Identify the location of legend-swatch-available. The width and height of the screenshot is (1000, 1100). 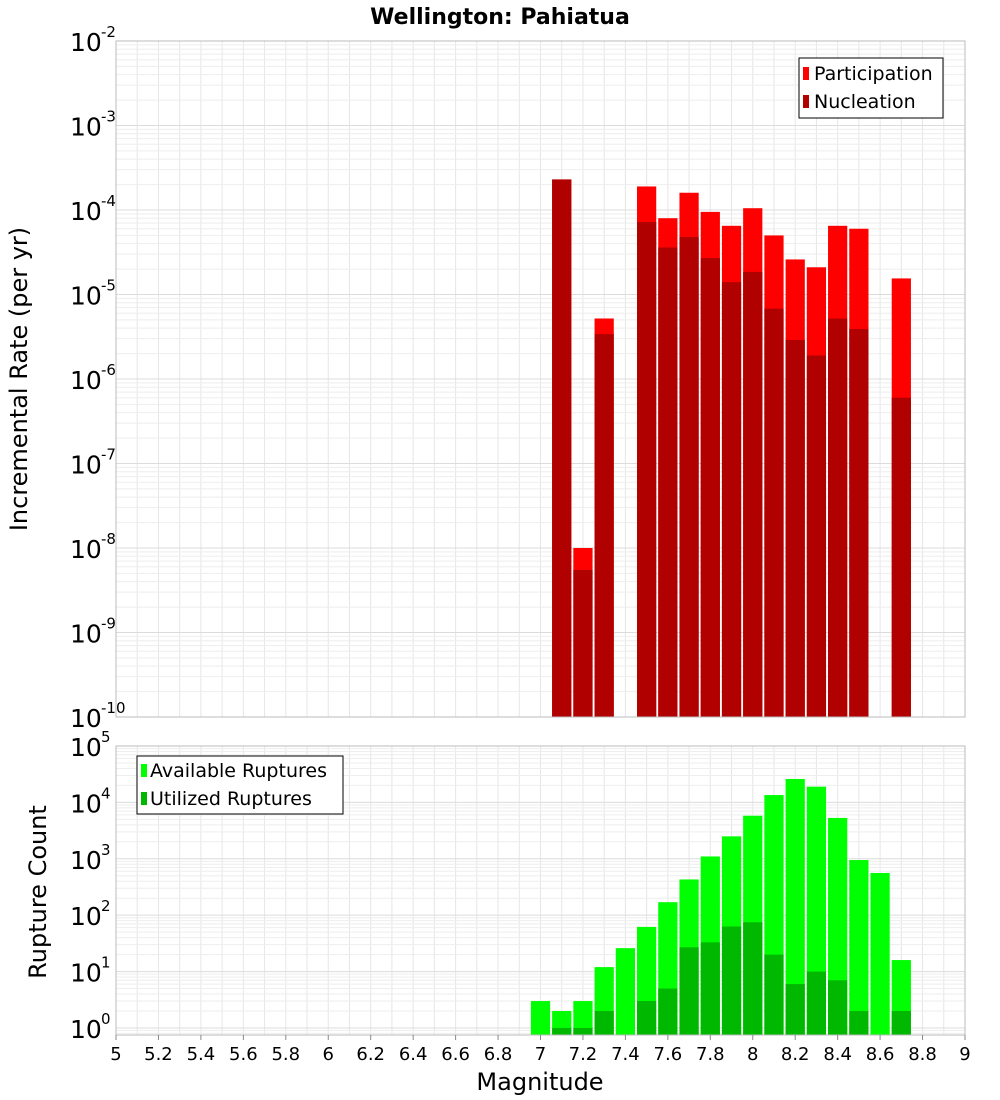
(144, 770).